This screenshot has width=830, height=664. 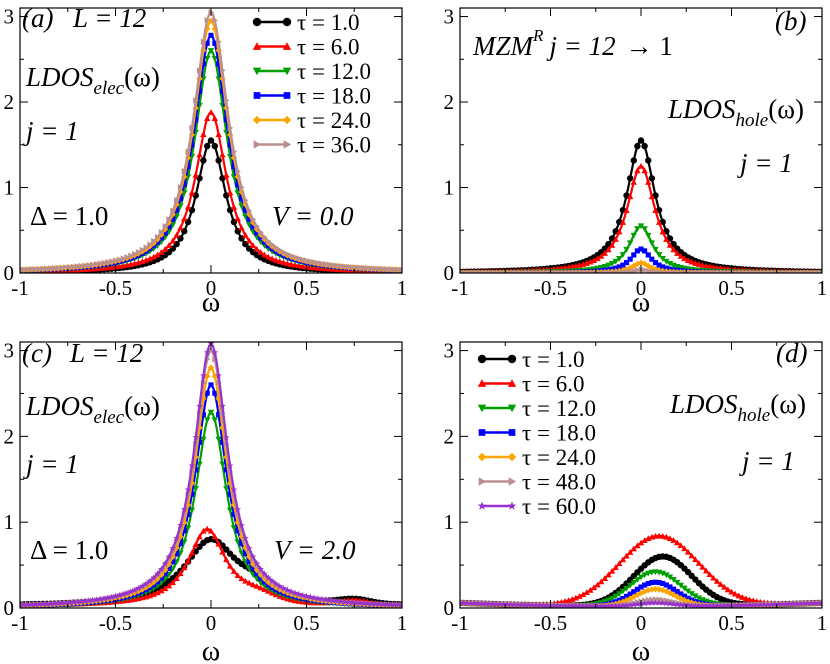 I want to click on panel-a-legend-entry: τ = 12.0, so click(x=334, y=71).